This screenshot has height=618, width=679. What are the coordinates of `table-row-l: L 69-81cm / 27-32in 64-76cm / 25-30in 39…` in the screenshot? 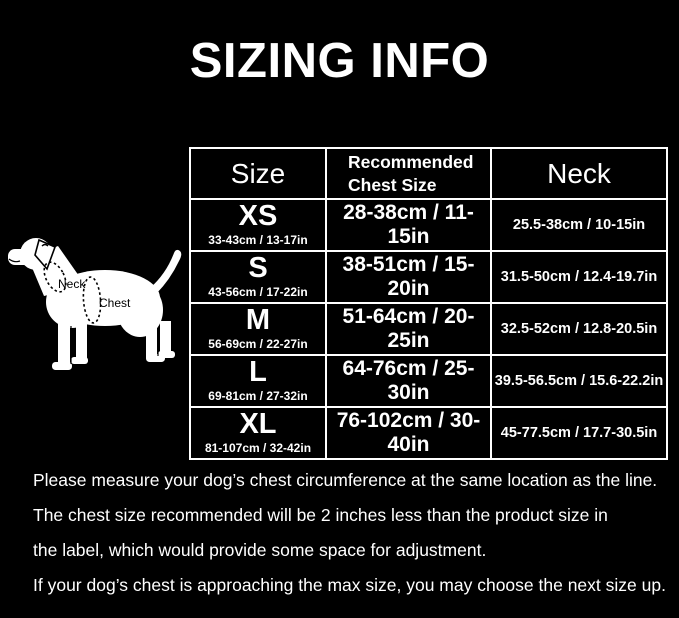 It's located at (428, 381).